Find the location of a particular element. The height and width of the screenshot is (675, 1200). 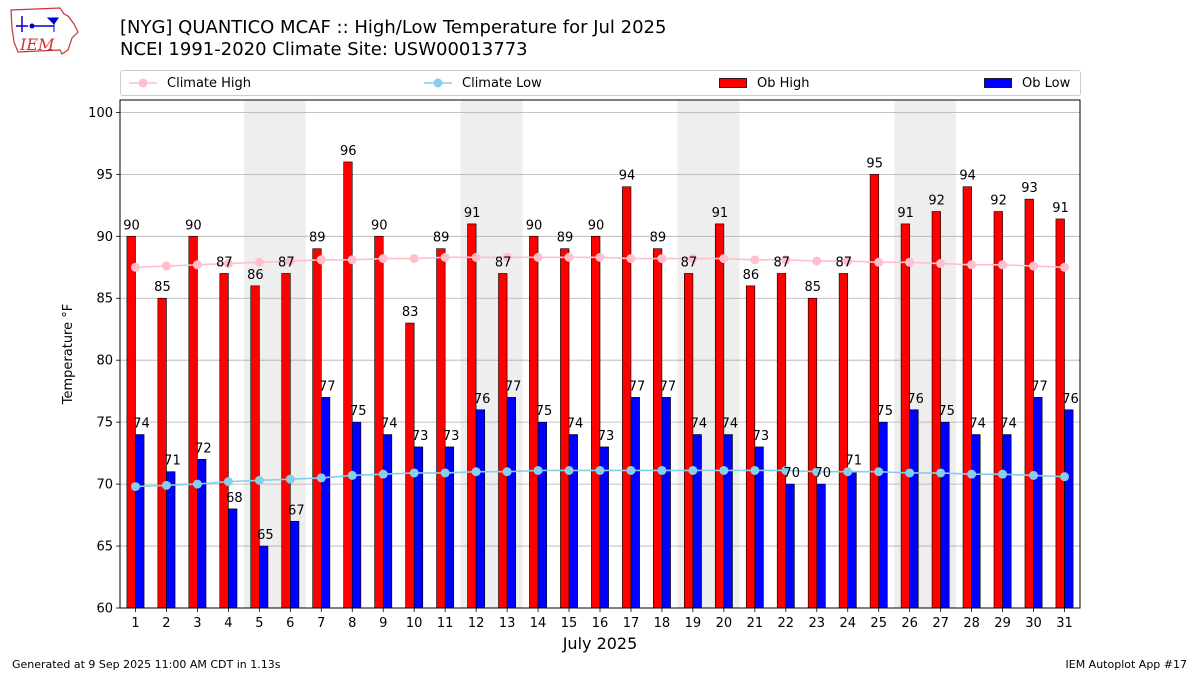

y-tick-label: 95 is located at coordinates (104, 175).